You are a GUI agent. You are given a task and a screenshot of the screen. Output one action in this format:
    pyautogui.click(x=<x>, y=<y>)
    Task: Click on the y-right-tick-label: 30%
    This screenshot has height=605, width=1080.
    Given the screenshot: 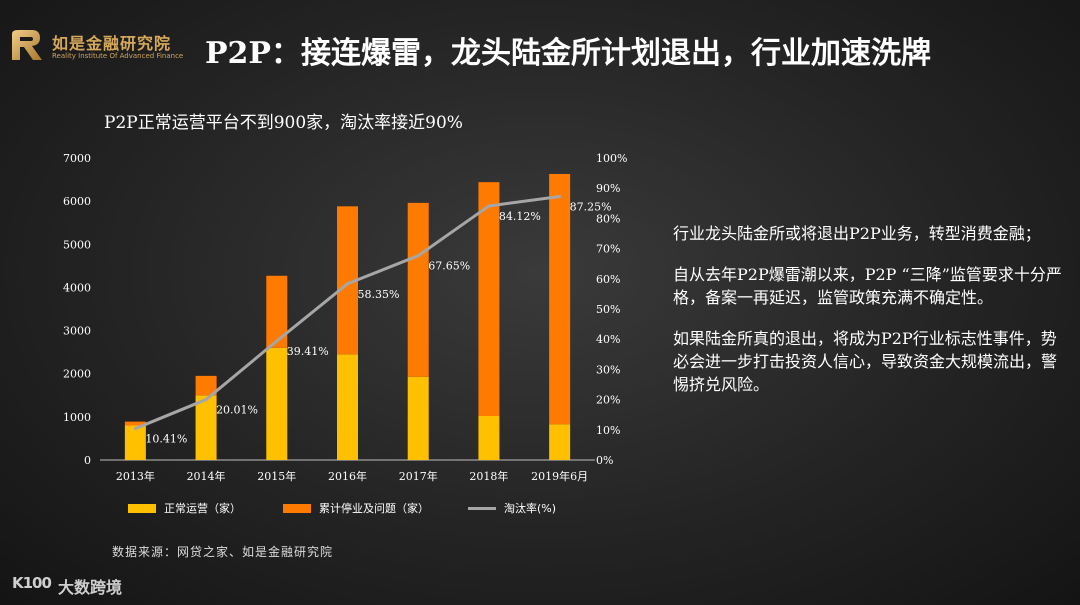 What is the action you would take?
    pyautogui.click(x=608, y=369)
    